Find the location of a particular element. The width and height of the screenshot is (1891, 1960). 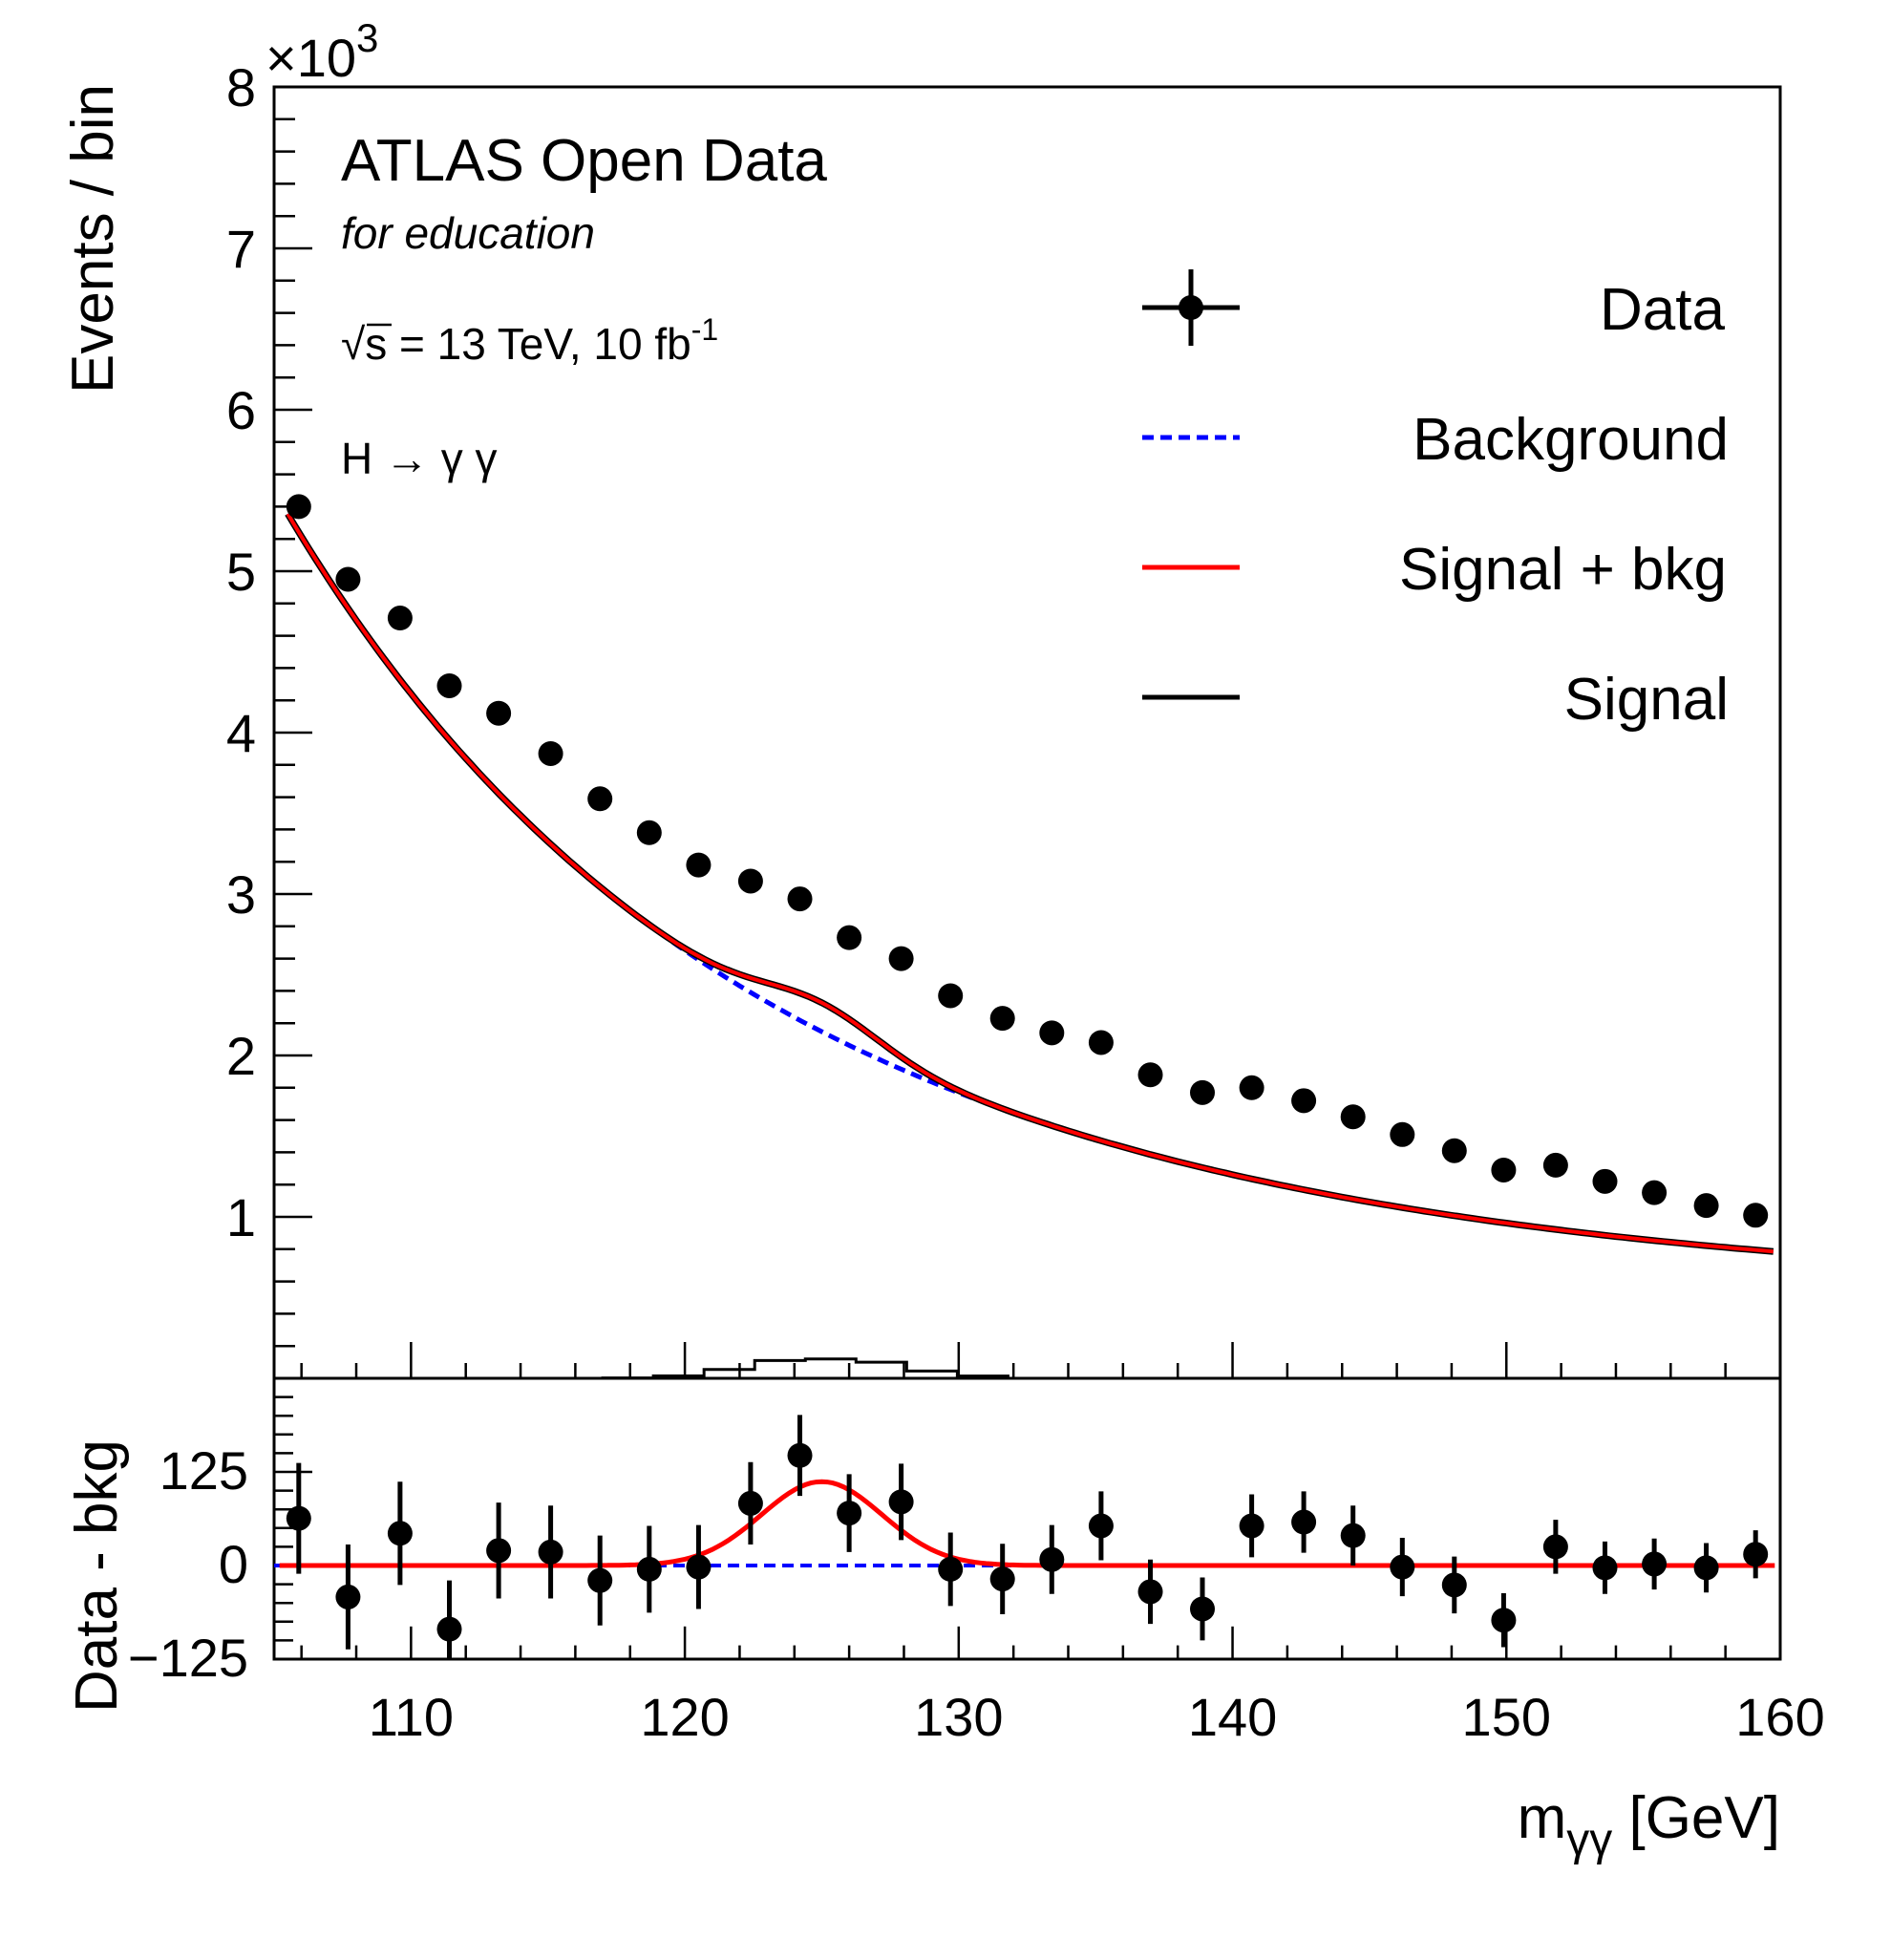

legend-signal-bkg-label: Signal + bkg is located at coordinates (1563, 570).